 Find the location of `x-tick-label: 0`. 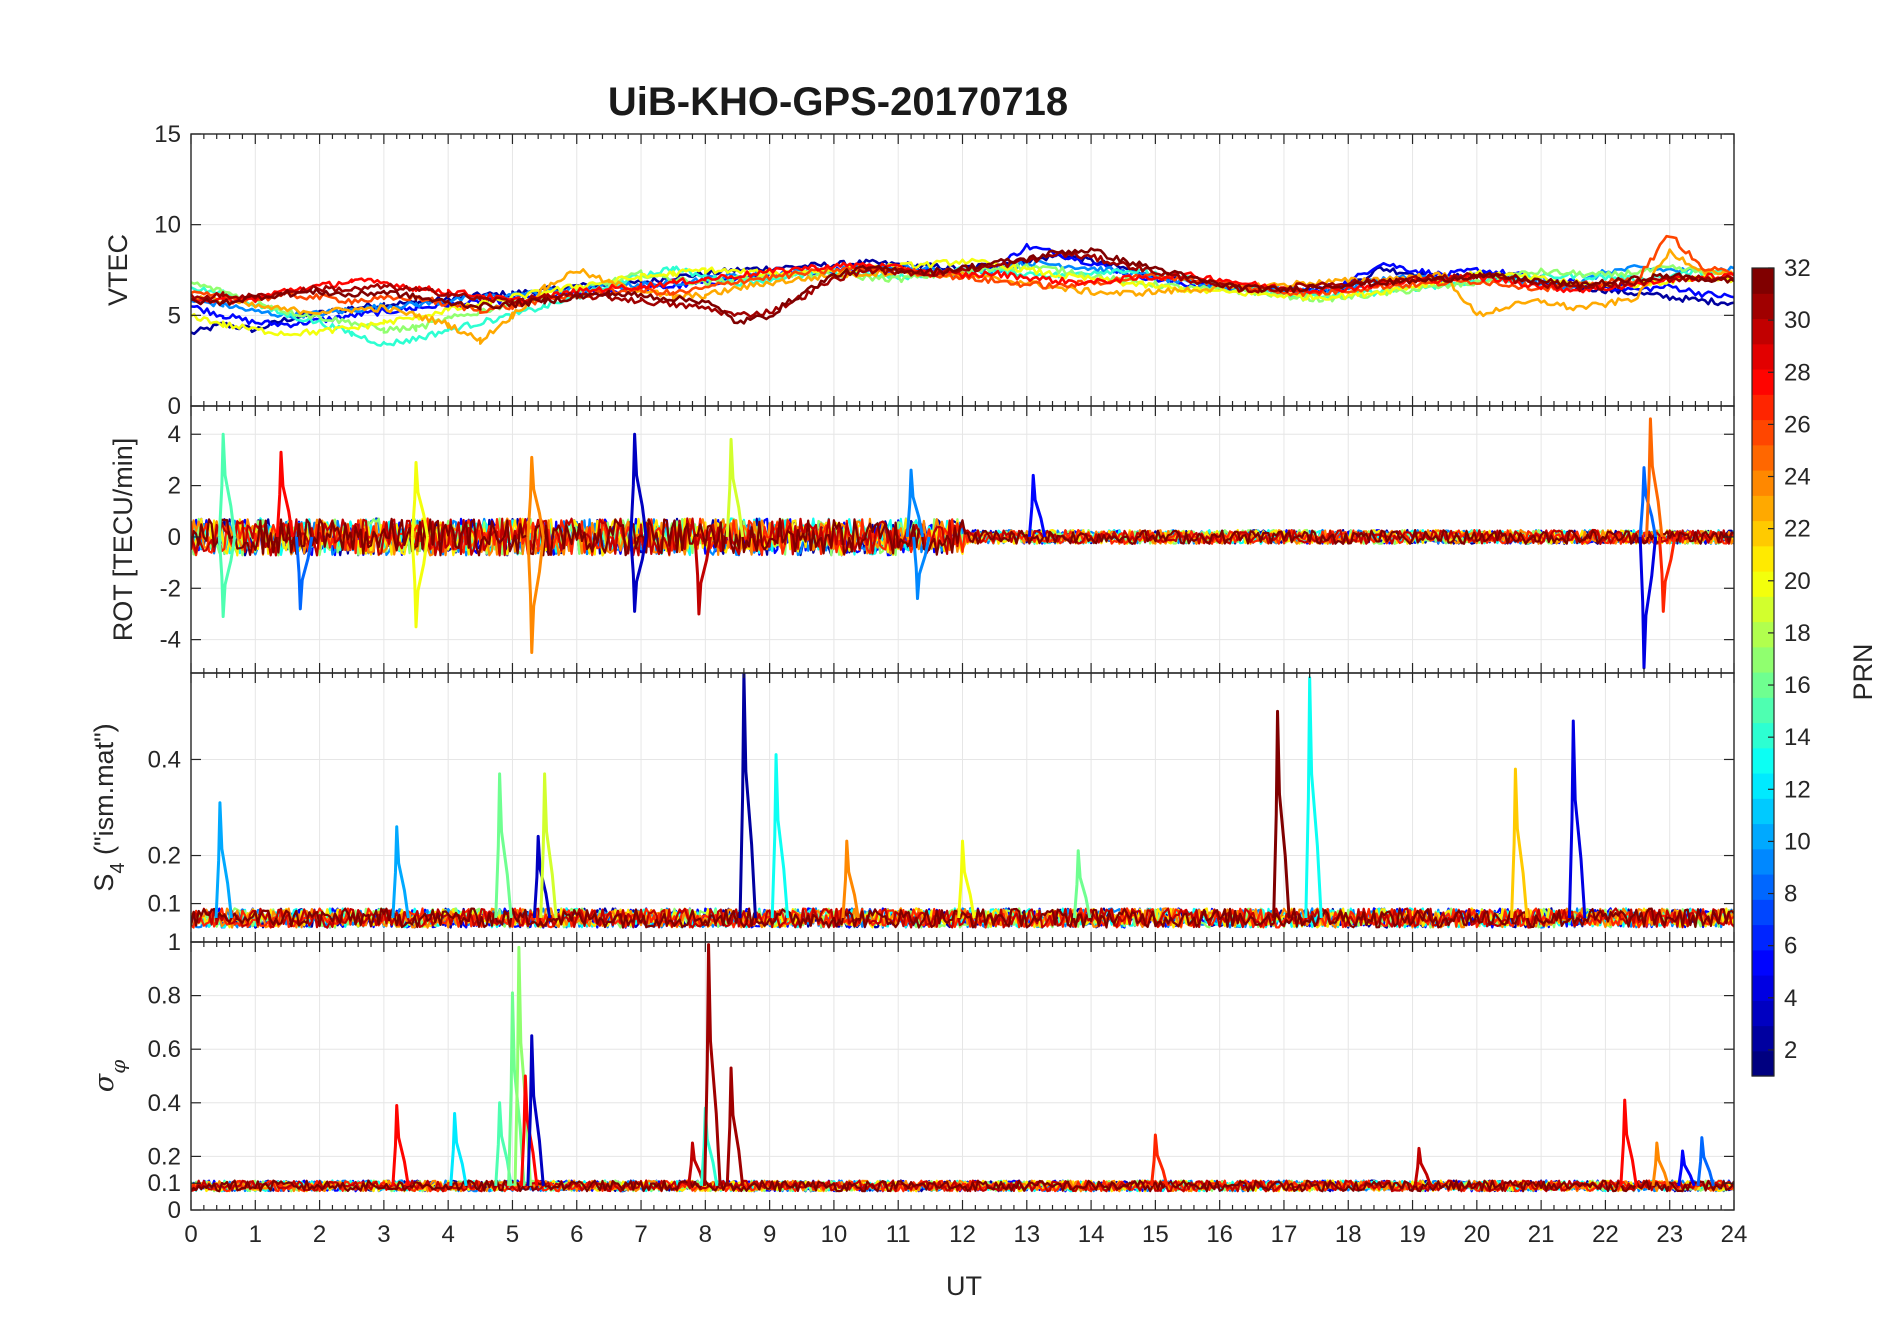

x-tick-label: 0 is located at coordinates (190, 1234).